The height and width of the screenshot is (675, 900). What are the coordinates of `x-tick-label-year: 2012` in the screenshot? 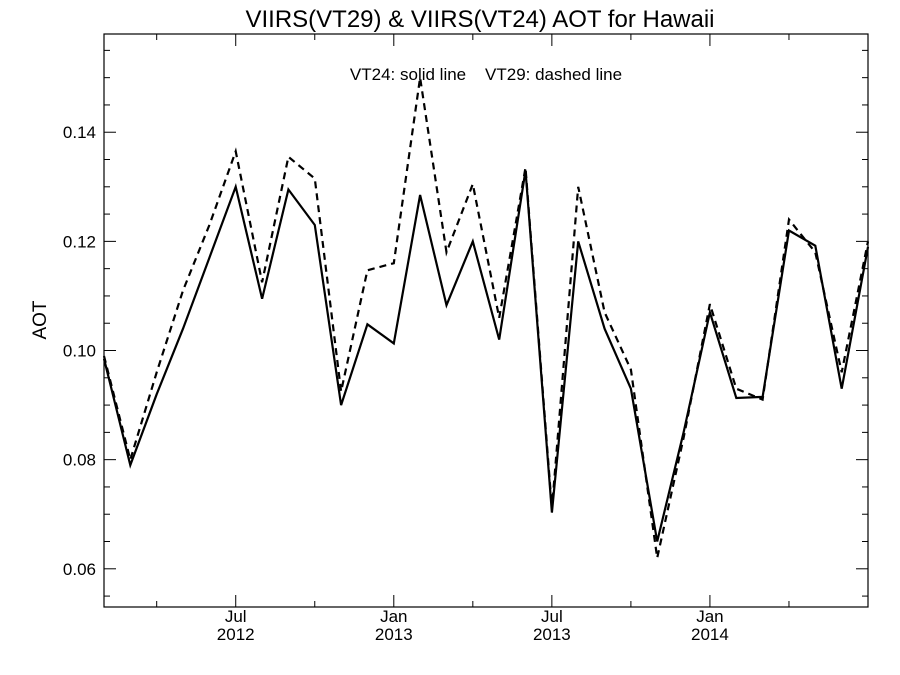 It's located at (236, 634).